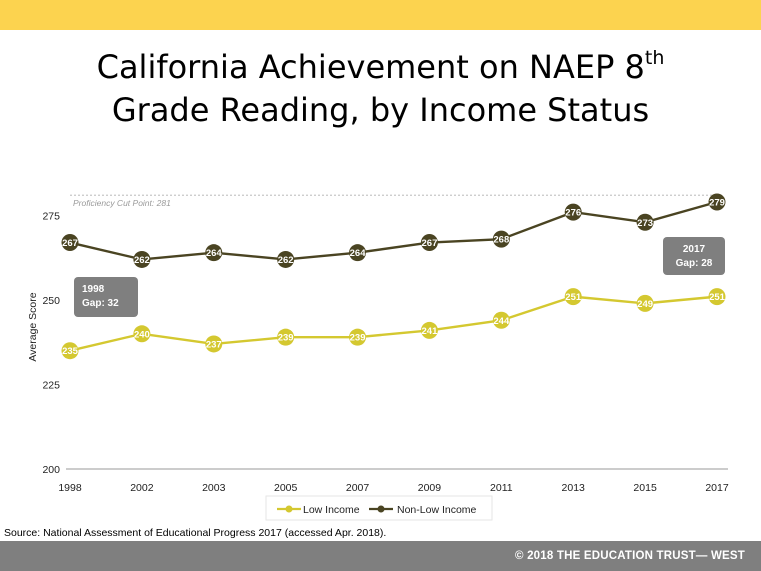 This screenshot has width=761, height=571. Describe the element at coordinates (437, 510) in the screenshot. I see `legend-label: Non-Low Income` at that location.